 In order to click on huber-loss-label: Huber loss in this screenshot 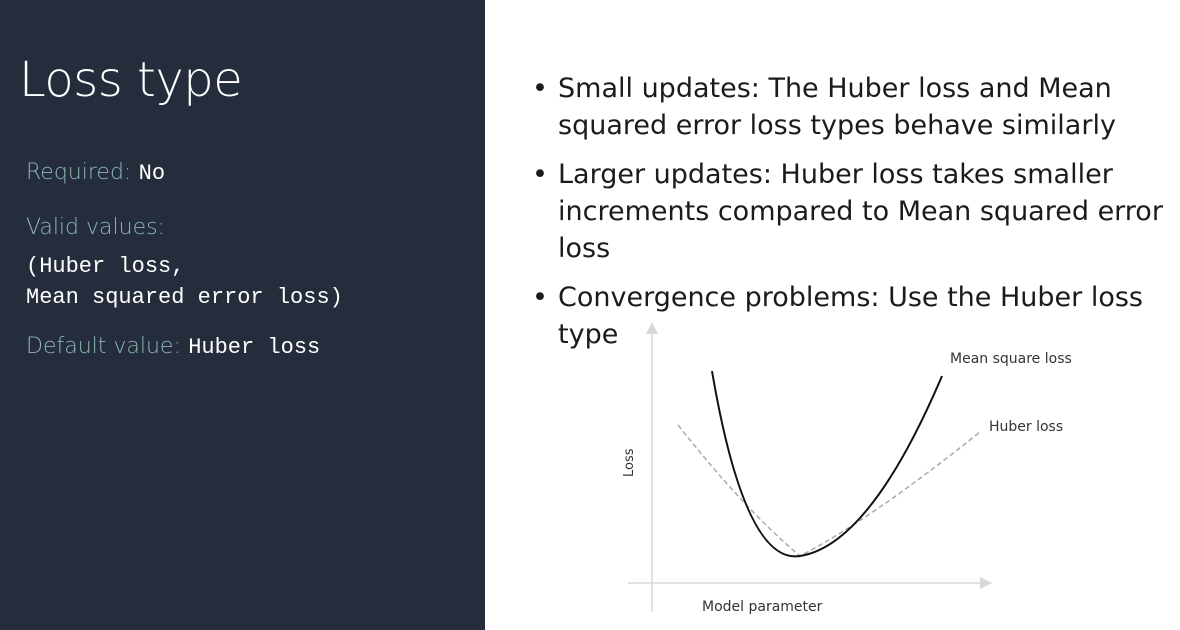, I will do `click(1026, 427)`.